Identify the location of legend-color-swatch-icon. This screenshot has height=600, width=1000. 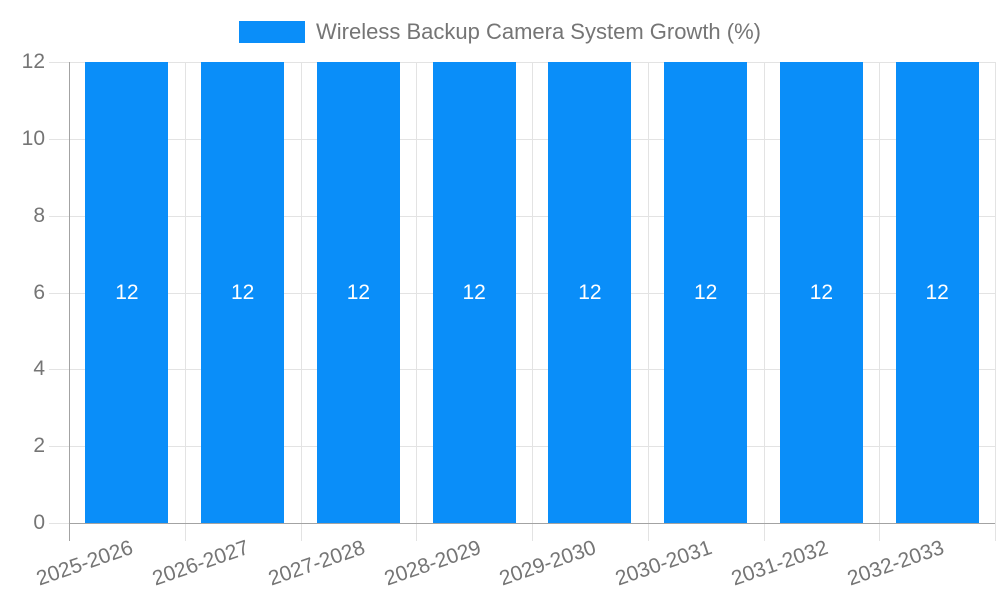
(272, 32).